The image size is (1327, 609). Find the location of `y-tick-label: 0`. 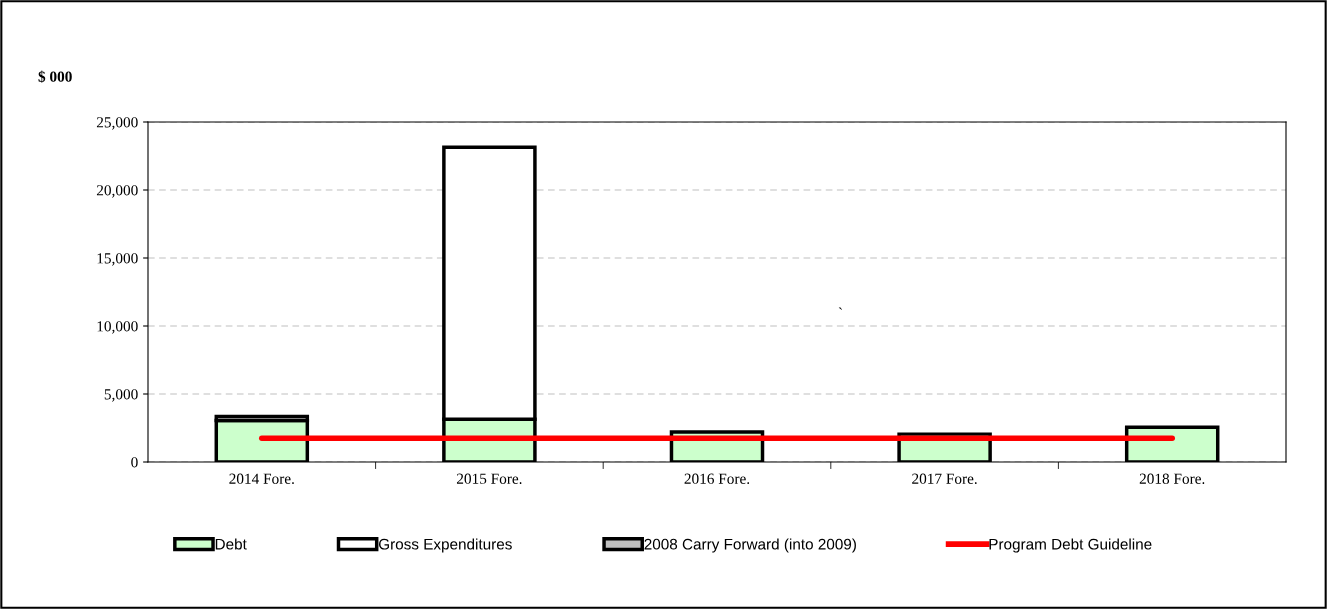

y-tick-label: 0 is located at coordinates (134, 462).